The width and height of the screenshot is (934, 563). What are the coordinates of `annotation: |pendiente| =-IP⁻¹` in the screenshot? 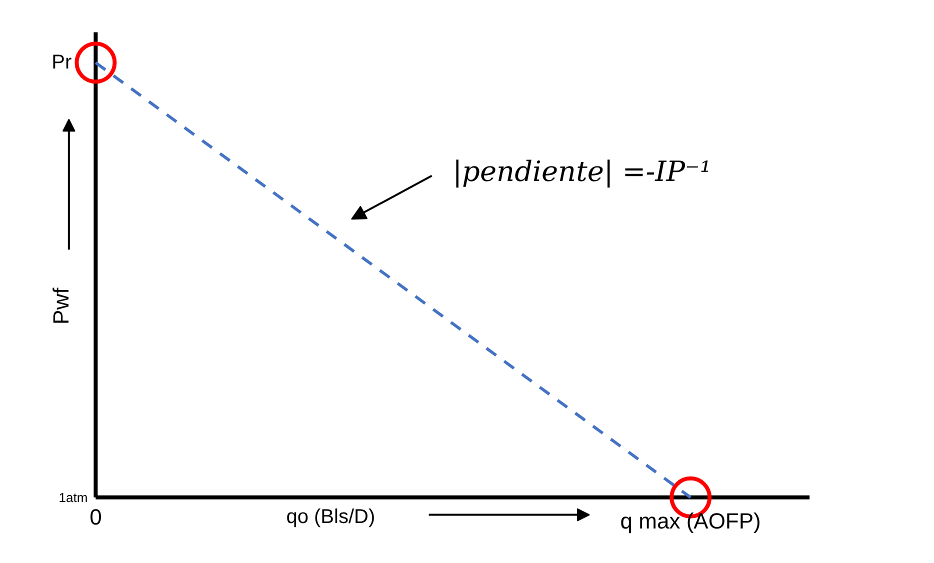 It's located at (582, 171).